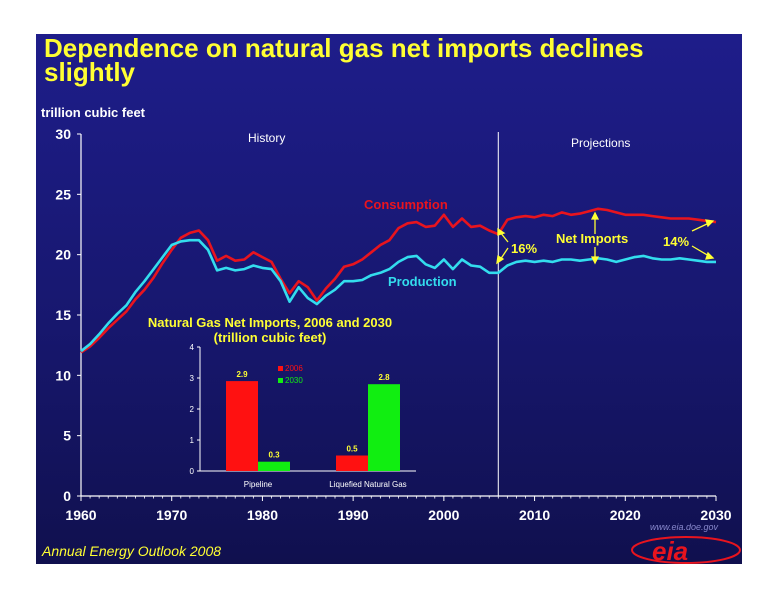  Describe the element at coordinates (258, 484) in the screenshot. I see `inset-category-label: Pipeline` at that location.